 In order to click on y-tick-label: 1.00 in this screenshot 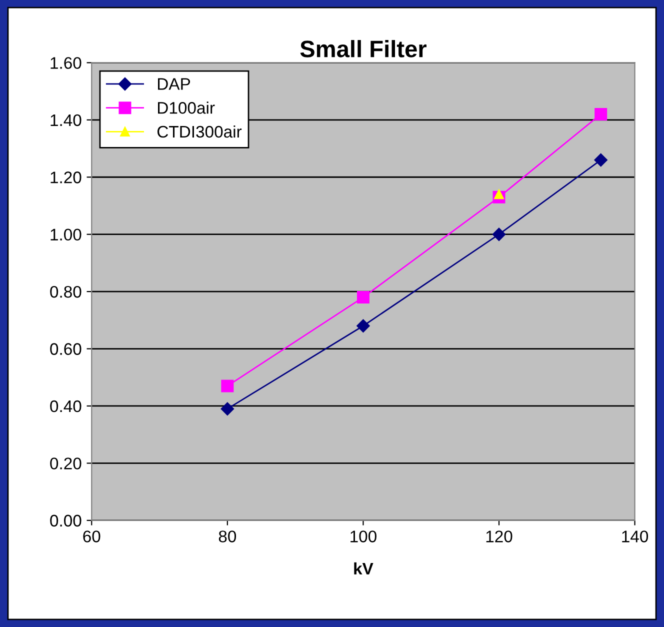, I will do `click(66, 234)`.